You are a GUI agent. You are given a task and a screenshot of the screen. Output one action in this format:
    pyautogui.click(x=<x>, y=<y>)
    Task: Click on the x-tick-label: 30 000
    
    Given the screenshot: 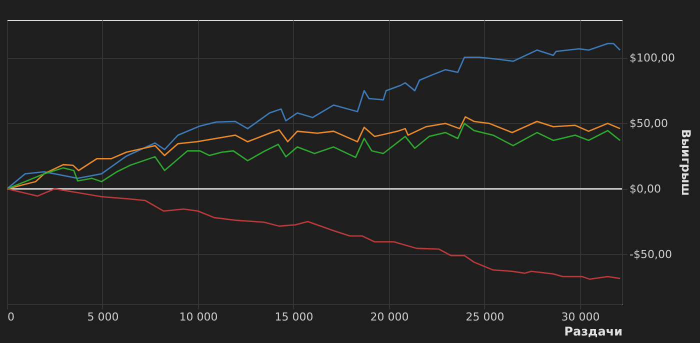 What is the action you would take?
    pyautogui.click(x=580, y=317)
    